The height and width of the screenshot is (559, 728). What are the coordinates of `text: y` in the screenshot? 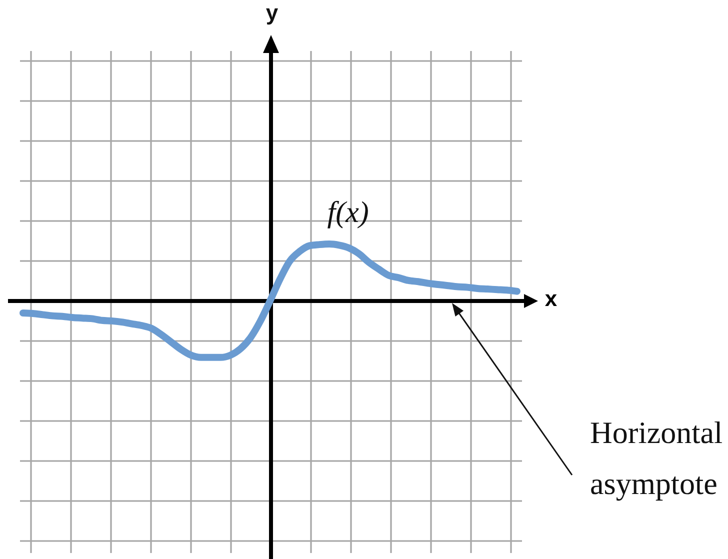 It's located at (272, 12).